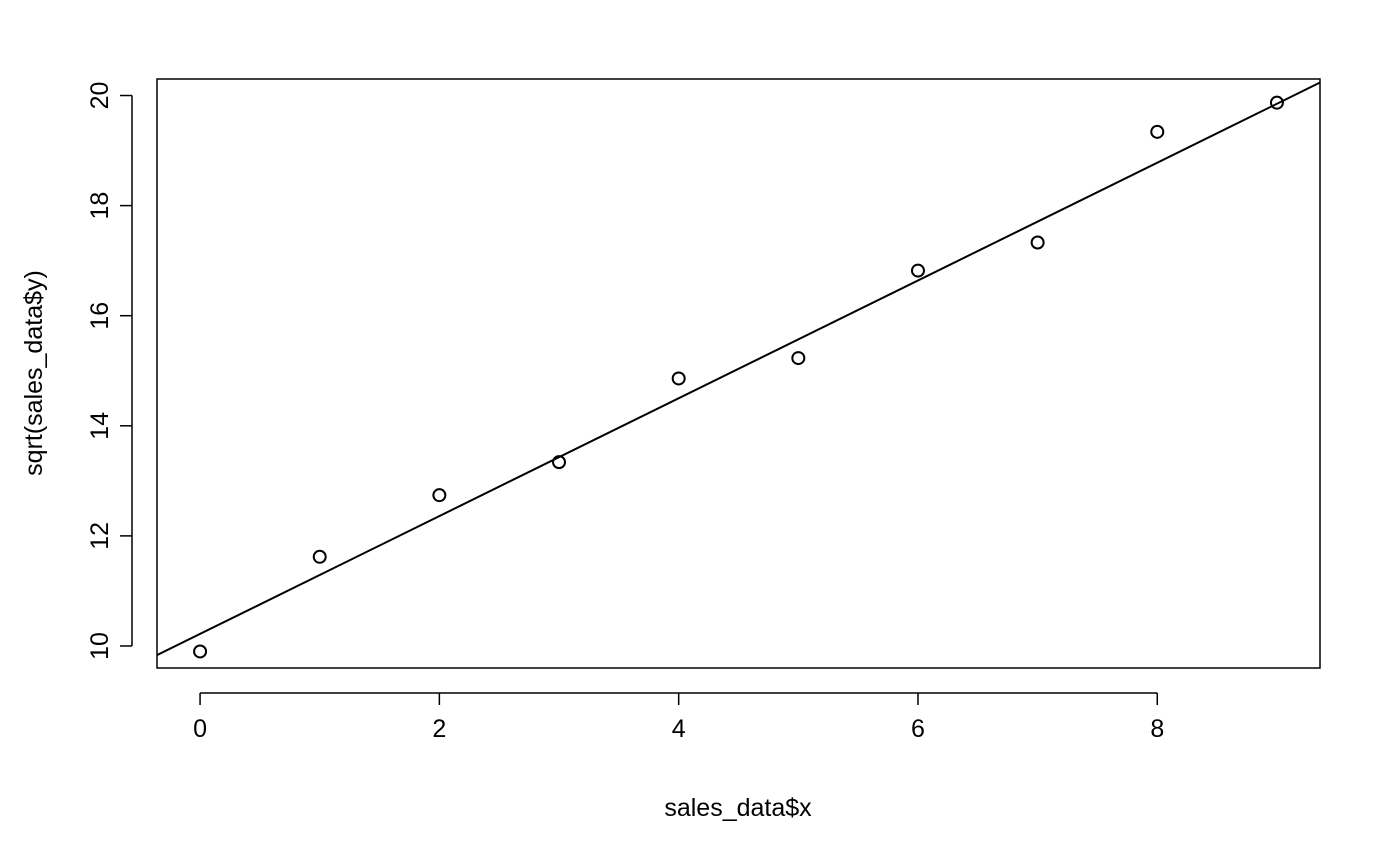 The height and width of the screenshot is (865, 1400). What do you see at coordinates (200, 729) in the screenshot?
I see `x-tick-label: 0` at bounding box center [200, 729].